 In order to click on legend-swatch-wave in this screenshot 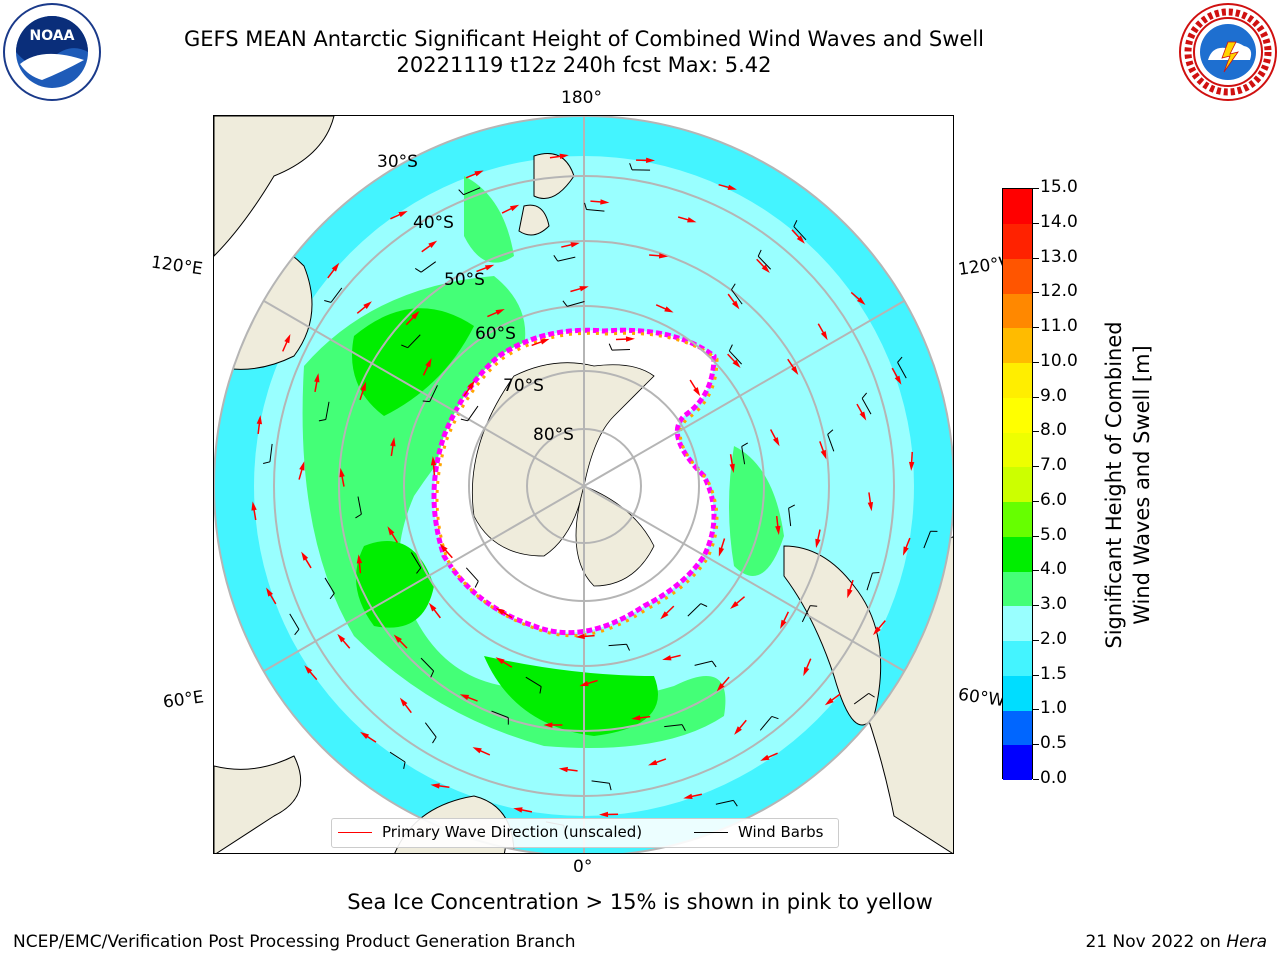, I will do `click(355, 832)`.